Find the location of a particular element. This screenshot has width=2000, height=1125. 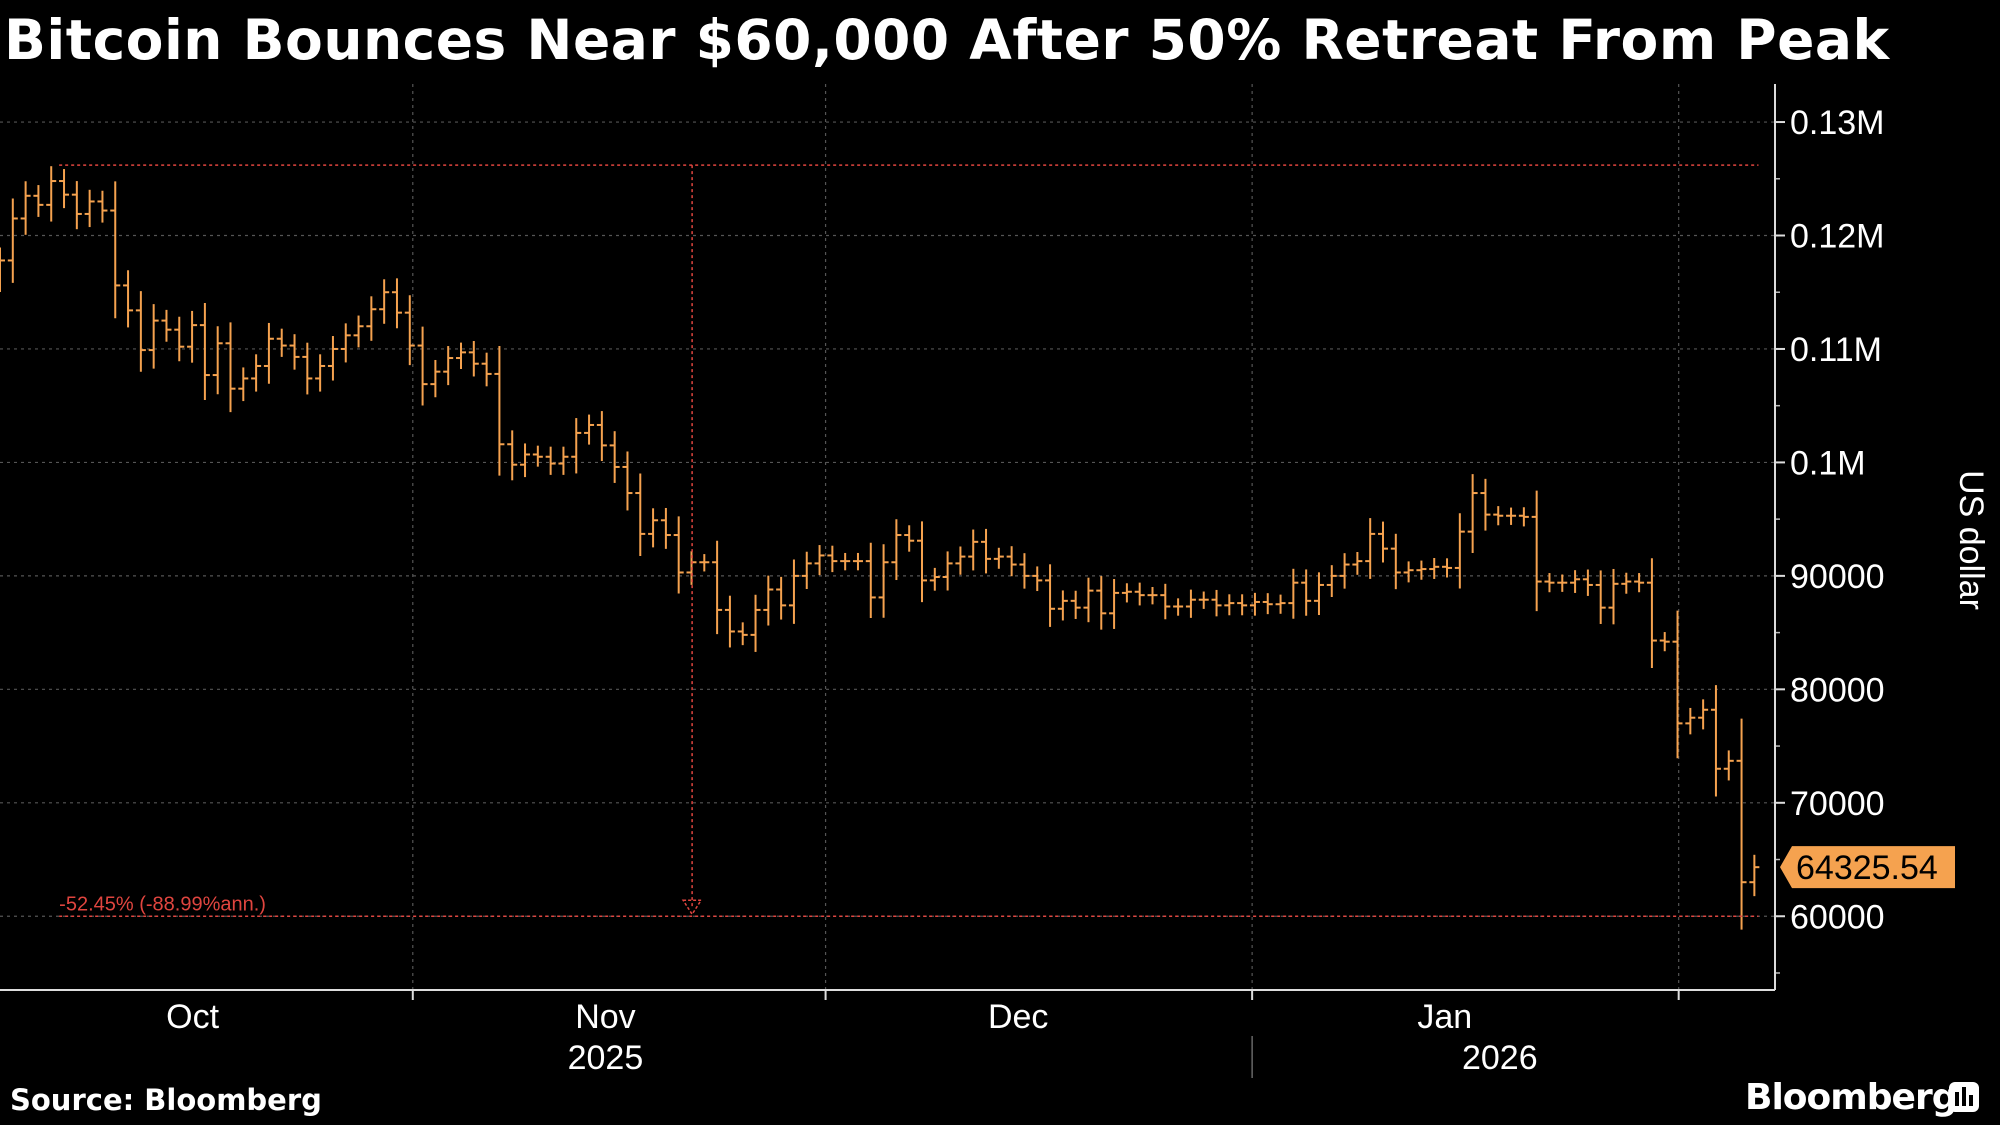

y-tick-label: 0.13M is located at coordinates (1837, 123).